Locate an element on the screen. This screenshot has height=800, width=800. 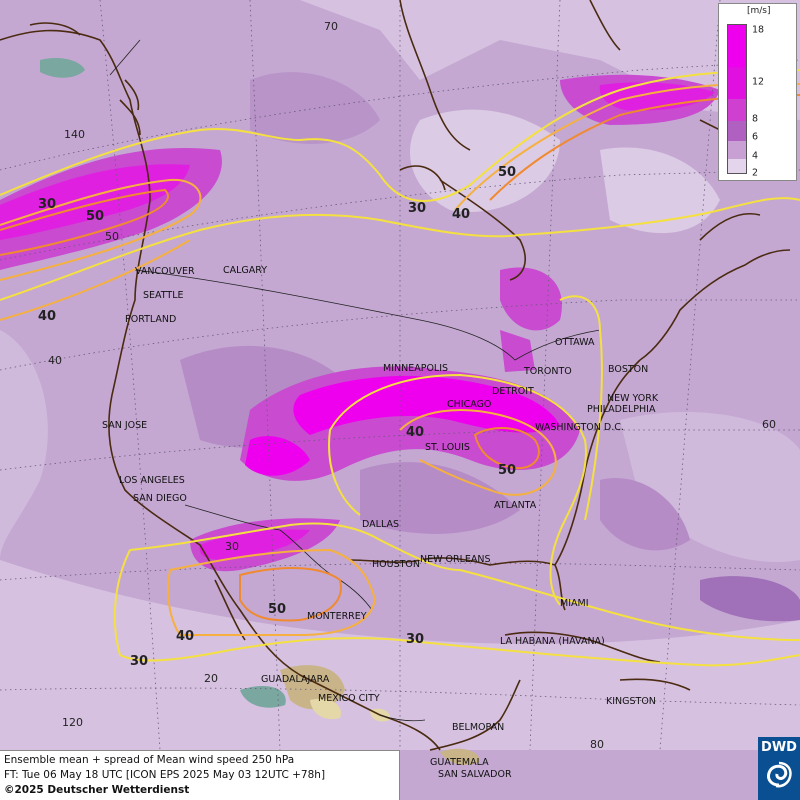
legend-tick: 18 is located at coordinates (758, 30).